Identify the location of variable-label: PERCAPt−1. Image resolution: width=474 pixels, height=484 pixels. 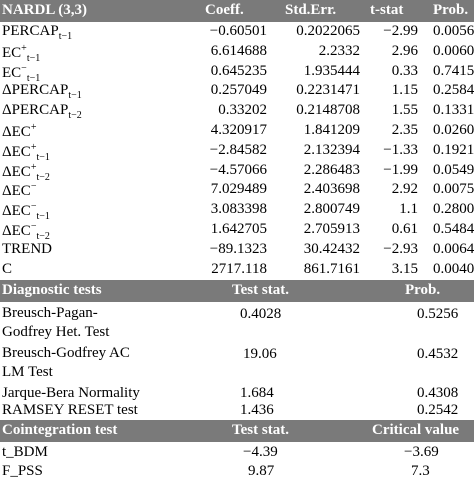
(37, 32).